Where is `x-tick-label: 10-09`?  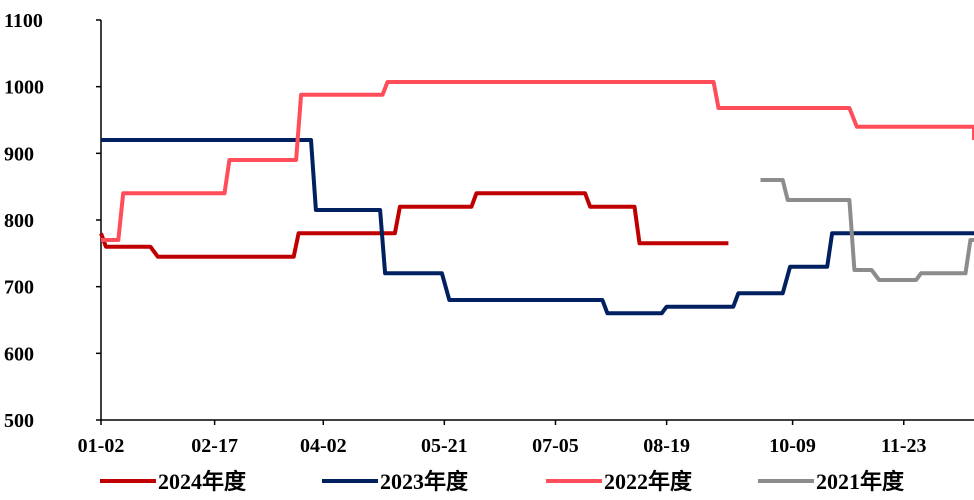
x-tick-label: 10-09 is located at coordinates (792, 446).